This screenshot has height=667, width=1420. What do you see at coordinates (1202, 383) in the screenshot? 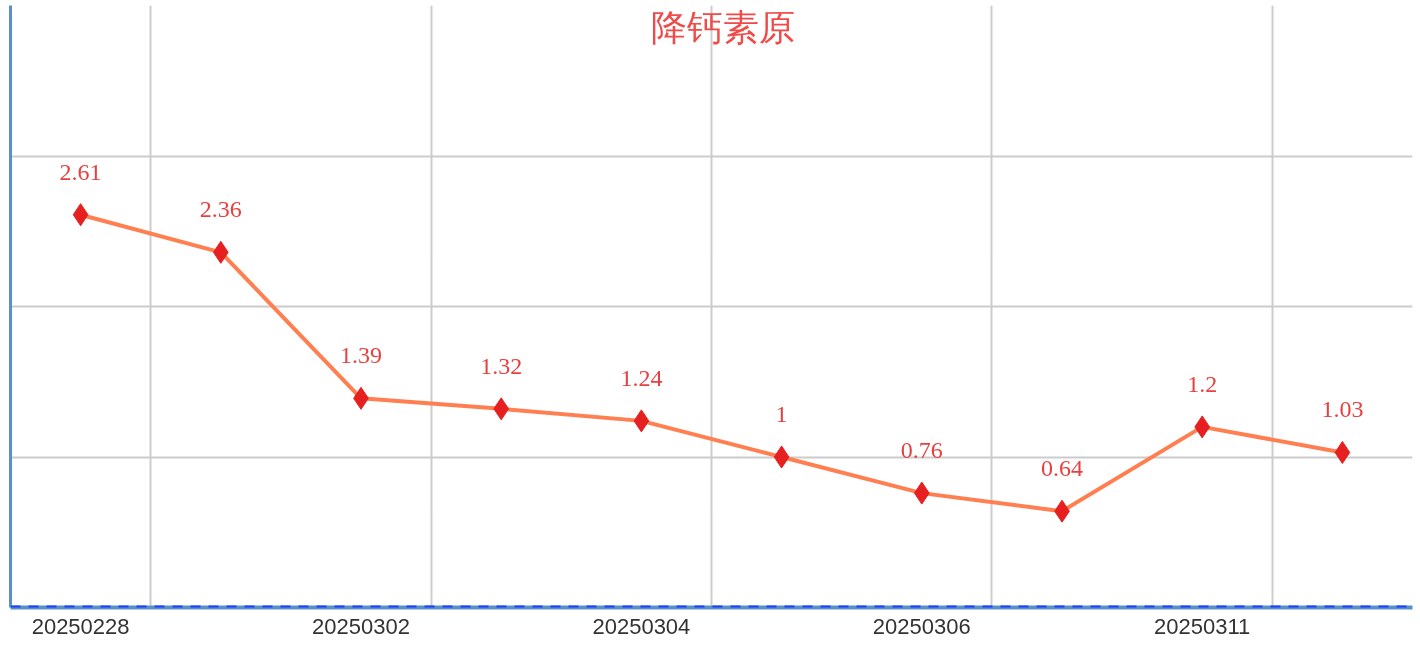
I see `data-label: 1.2` at bounding box center [1202, 383].